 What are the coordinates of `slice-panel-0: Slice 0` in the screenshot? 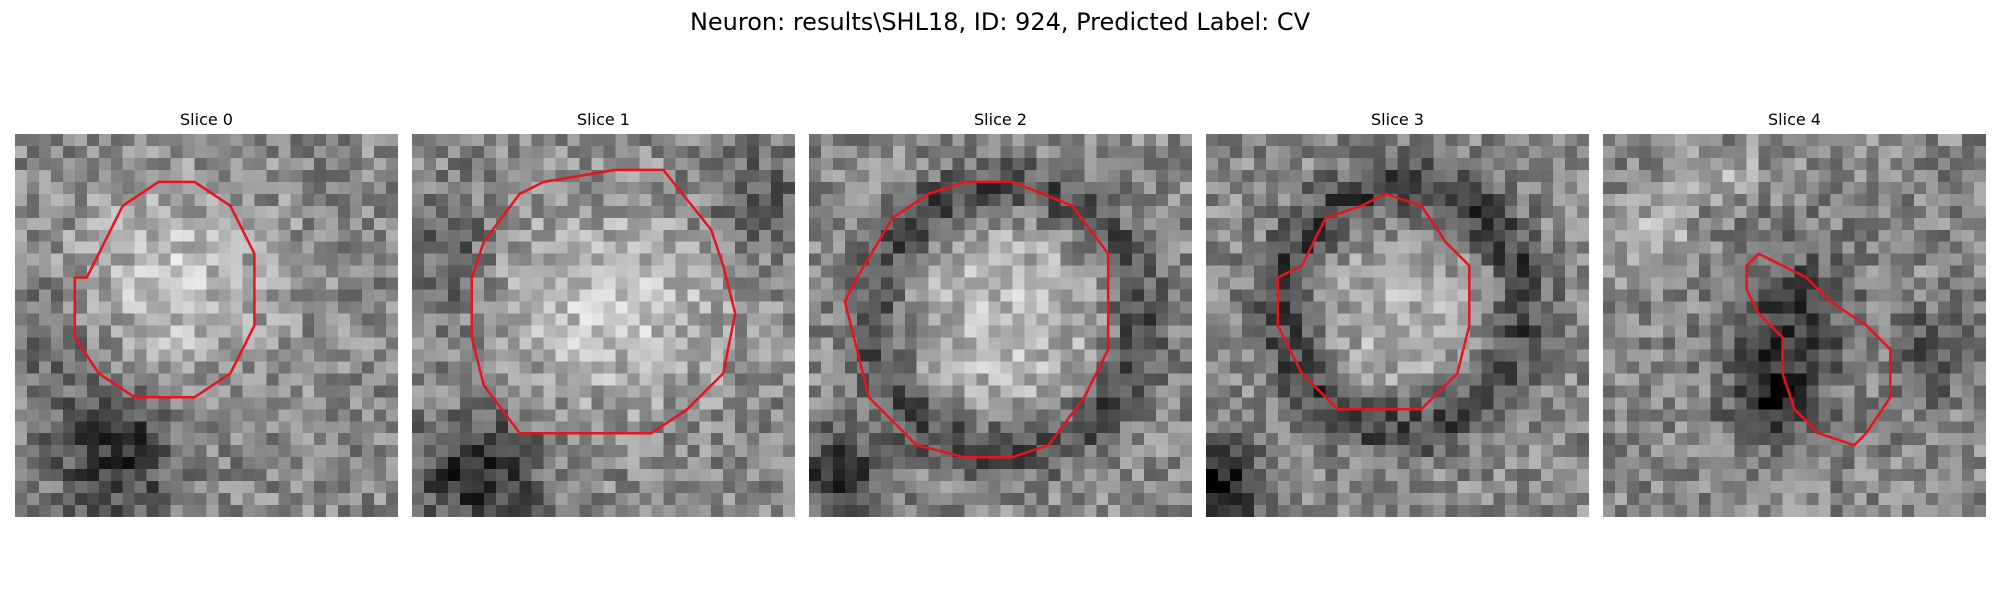 It's located at (206, 312).